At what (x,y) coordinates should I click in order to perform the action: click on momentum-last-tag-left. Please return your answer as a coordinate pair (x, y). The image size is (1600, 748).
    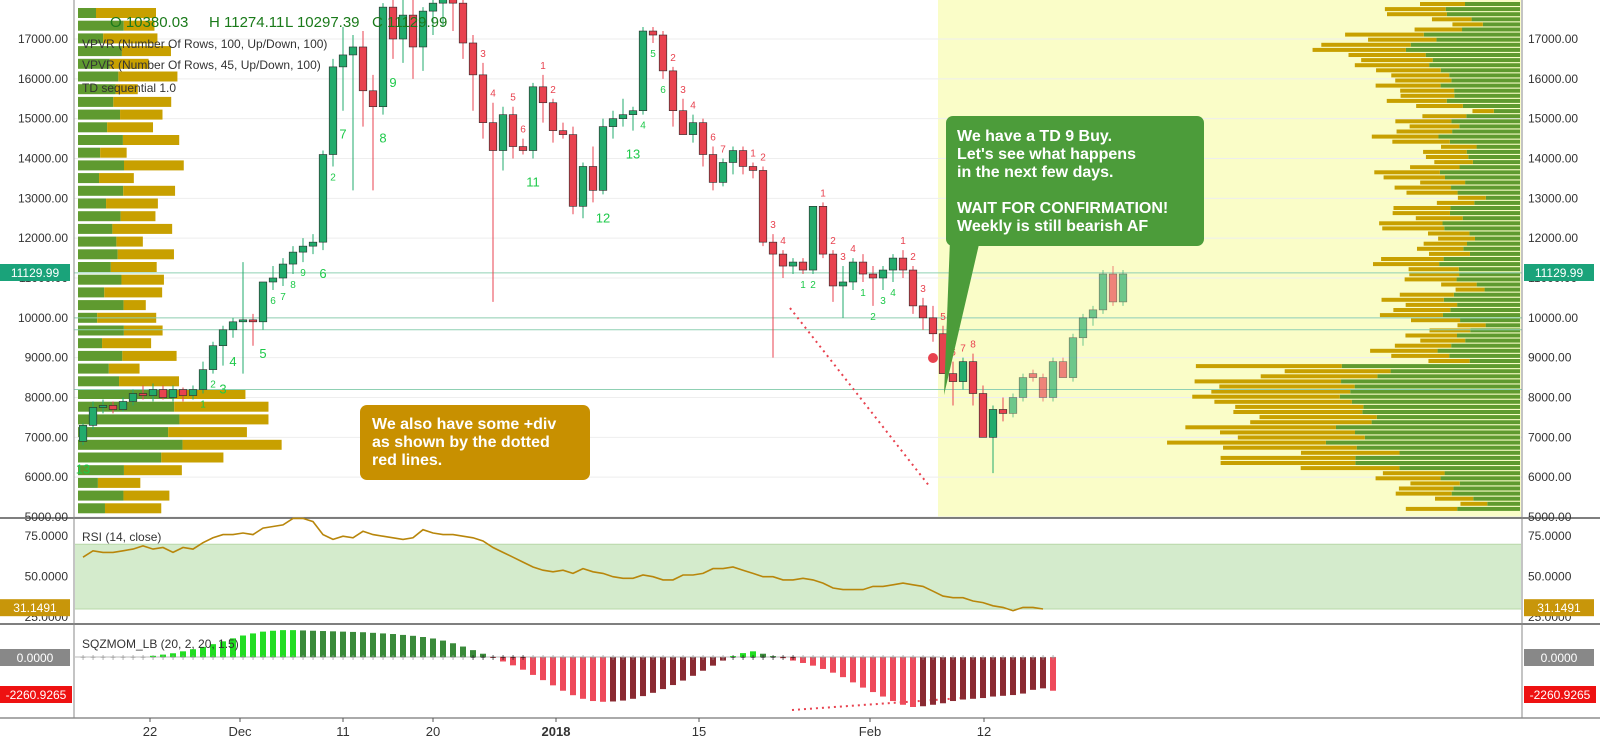
    Looking at the image, I should click on (36, 694).